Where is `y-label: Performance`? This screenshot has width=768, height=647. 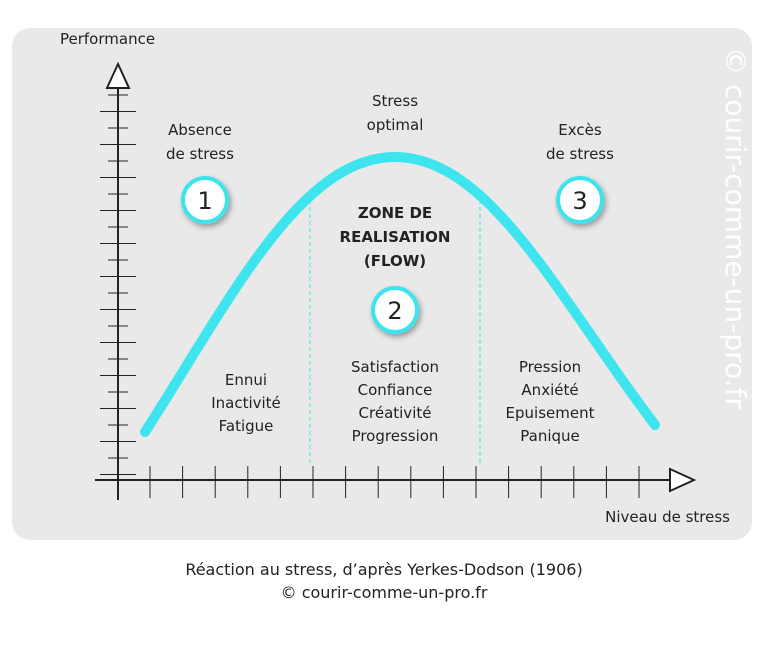 y-label: Performance is located at coordinates (107, 39).